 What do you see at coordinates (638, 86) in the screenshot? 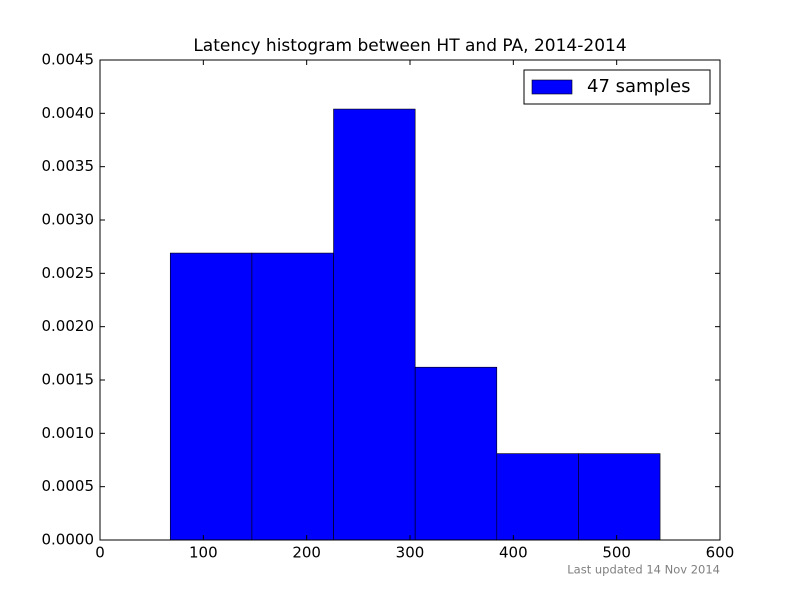
I see `legend-label: 47 samples` at bounding box center [638, 86].